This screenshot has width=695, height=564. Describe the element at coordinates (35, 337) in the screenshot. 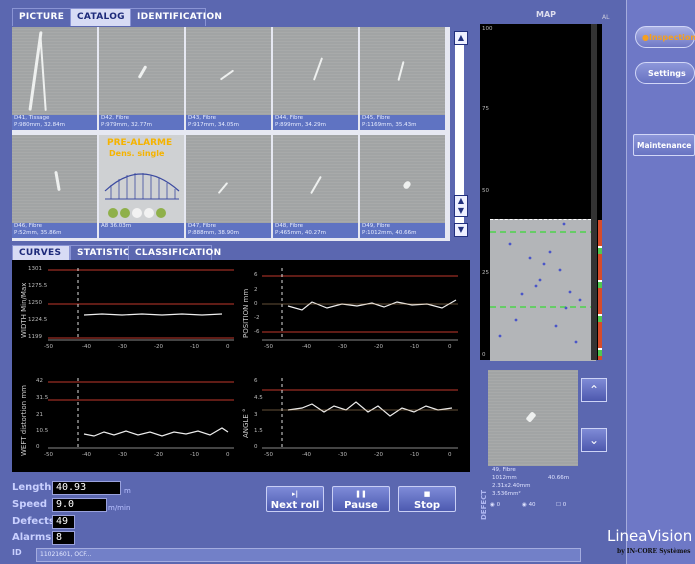

I see `tick-label: 1199` at that location.